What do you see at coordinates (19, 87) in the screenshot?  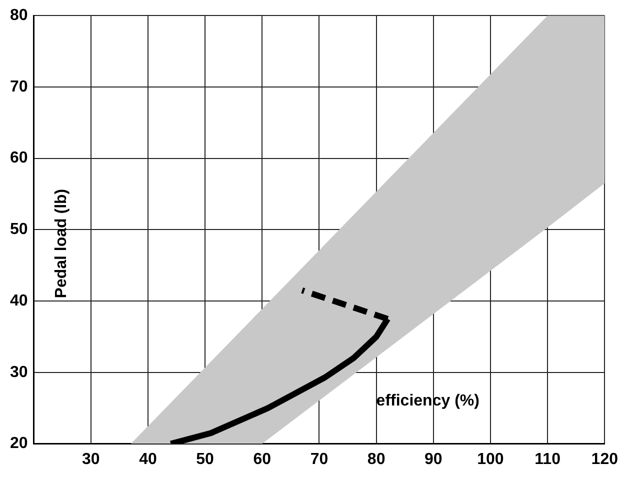 I see `y-tick-label: 70` at bounding box center [19, 87].